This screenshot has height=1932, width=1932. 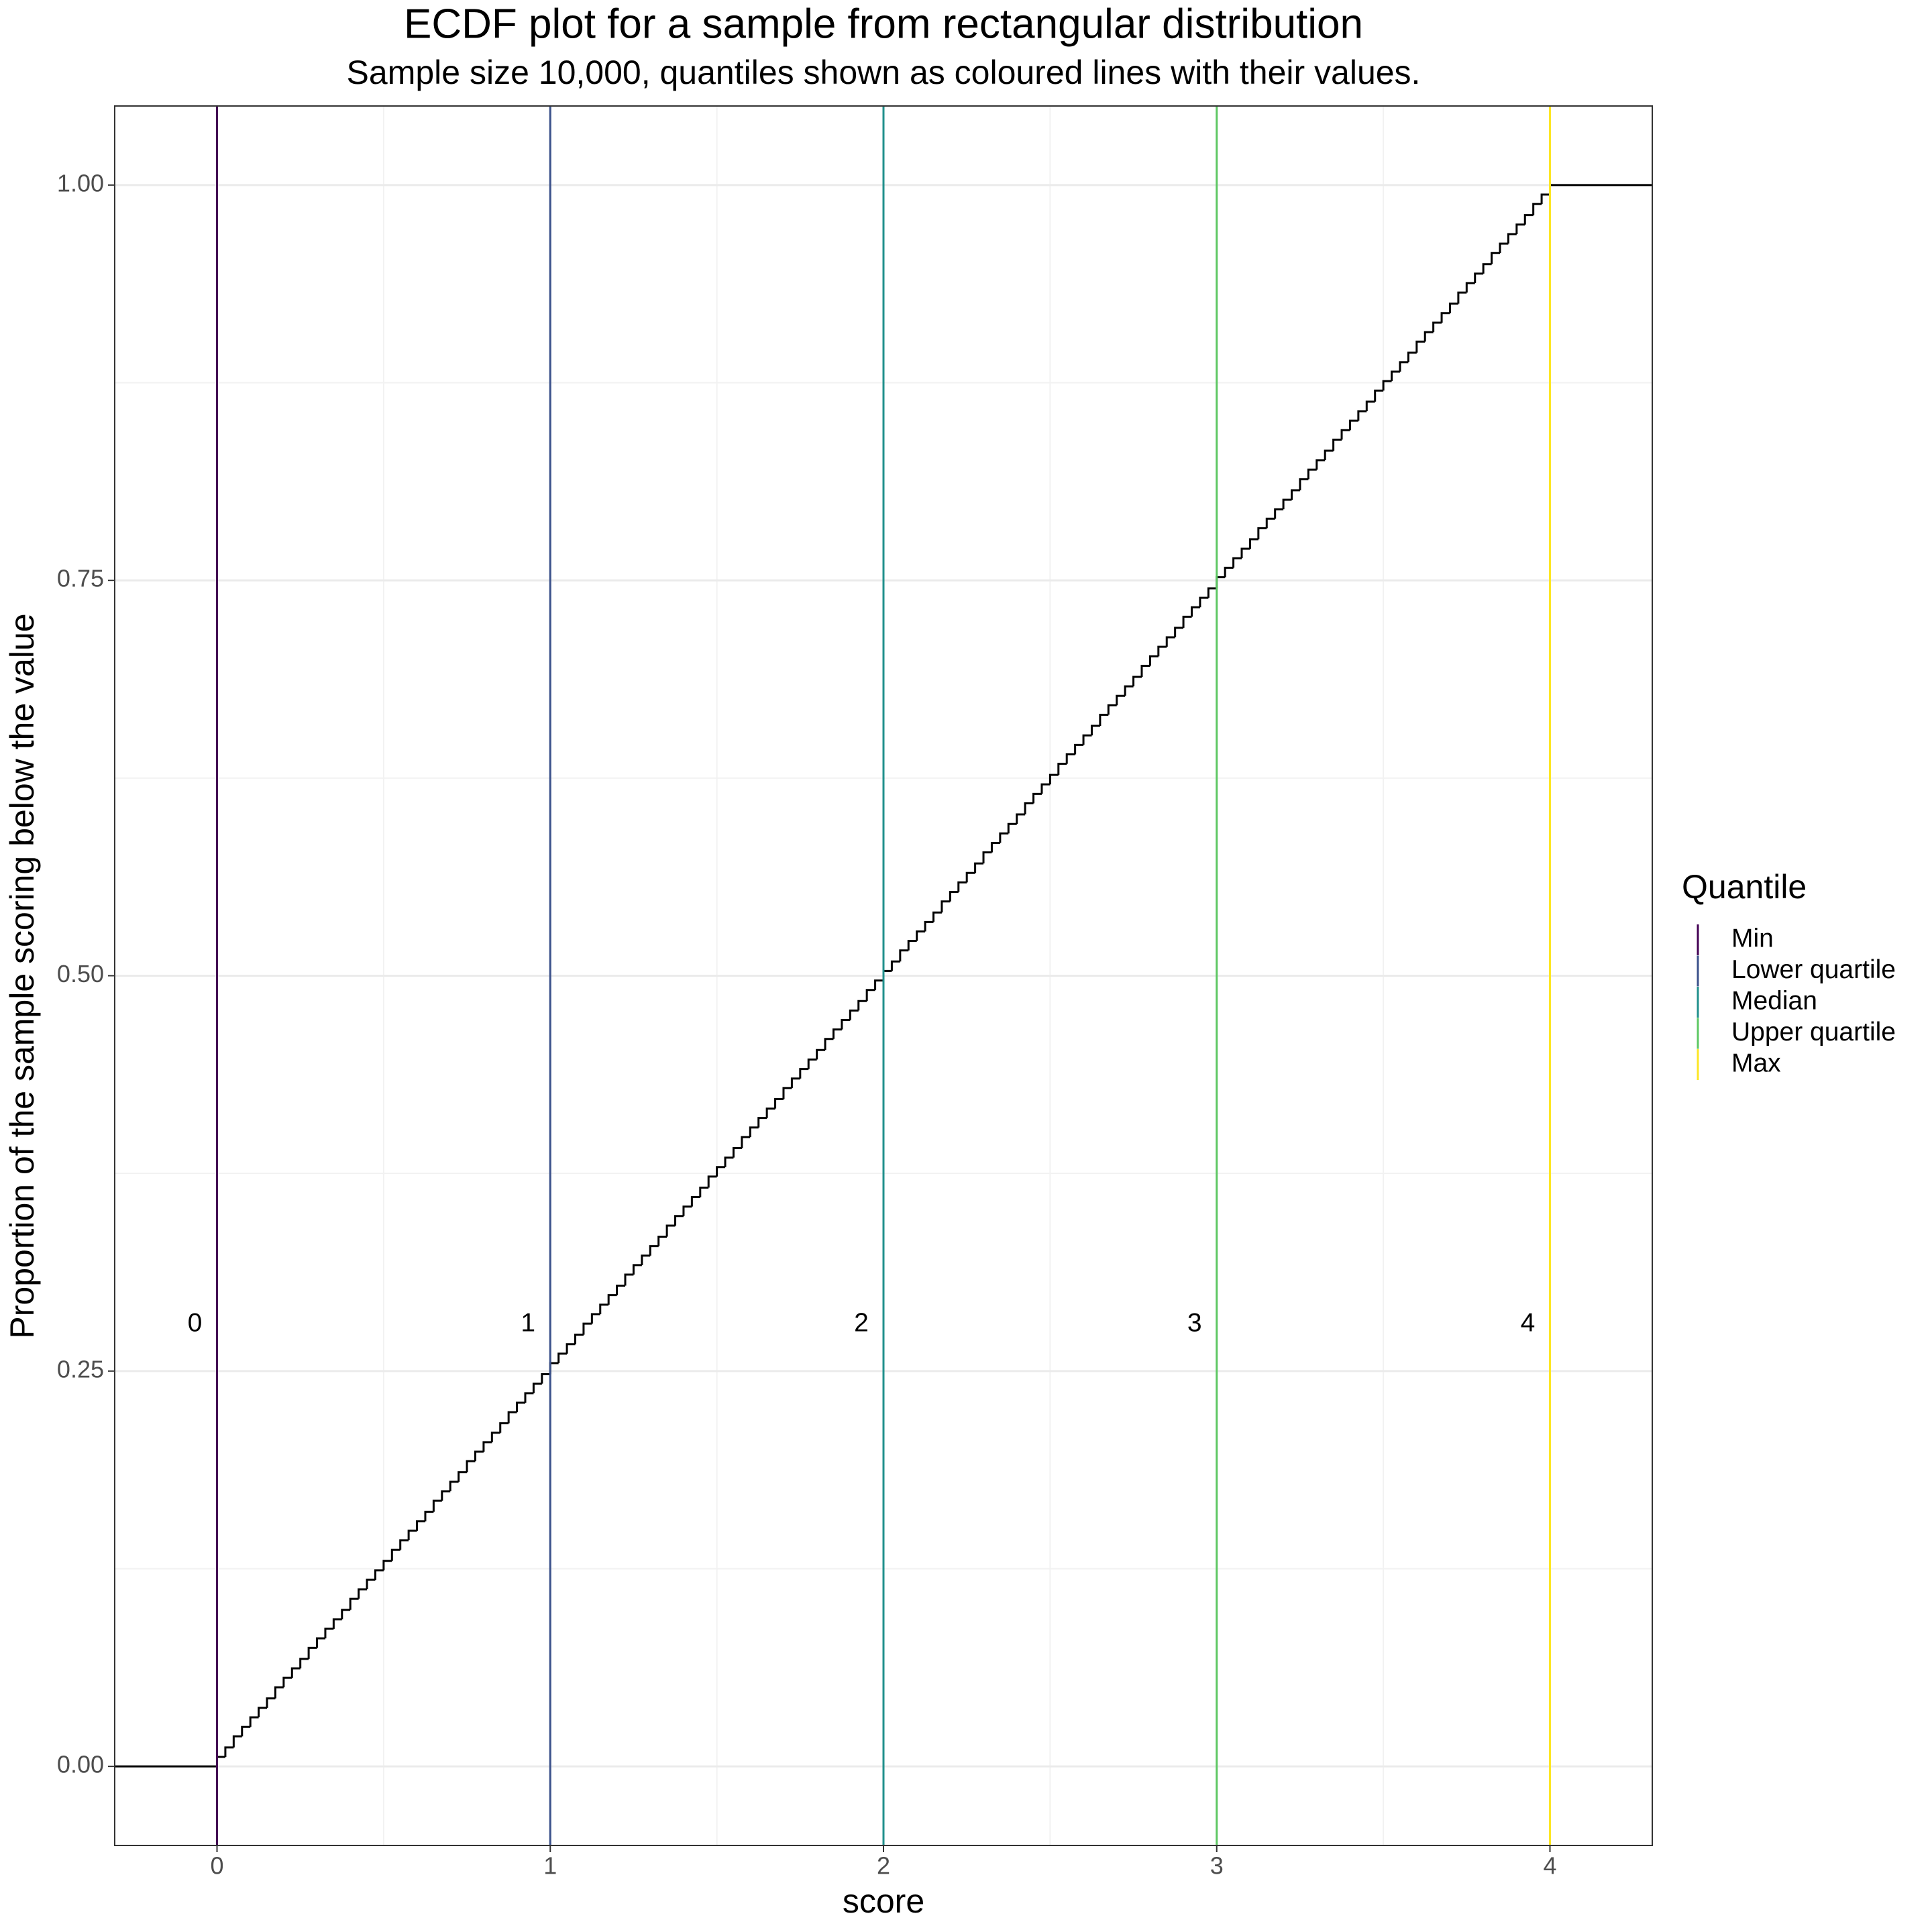 I want to click on quantile-label: 0, so click(x=195, y=1322).